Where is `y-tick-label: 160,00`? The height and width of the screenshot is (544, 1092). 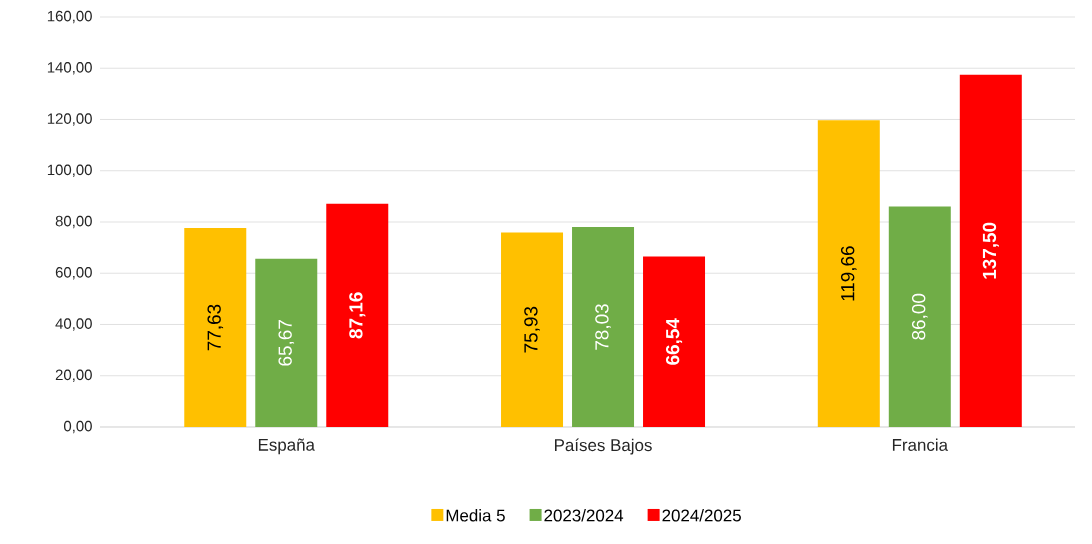
y-tick-label: 160,00 is located at coordinates (69, 17).